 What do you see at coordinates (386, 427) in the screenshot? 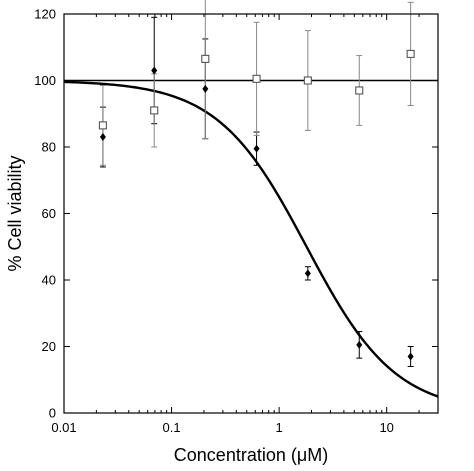
I see `x-tick-label: 10` at bounding box center [386, 427].